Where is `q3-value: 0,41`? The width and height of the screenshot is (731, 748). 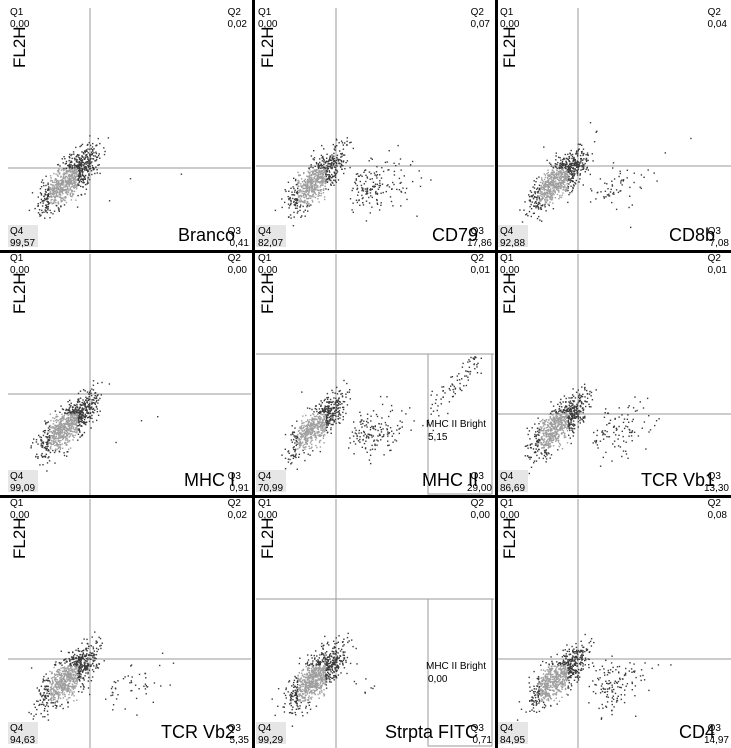 q3-value: 0,41 is located at coordinates (239, 243).